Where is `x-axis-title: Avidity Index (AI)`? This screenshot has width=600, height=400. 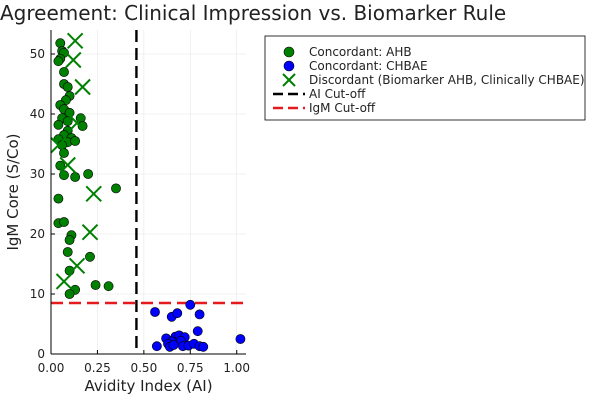
x-axis-title: Avidity Index (AI) is located at coordinates (148, 386).